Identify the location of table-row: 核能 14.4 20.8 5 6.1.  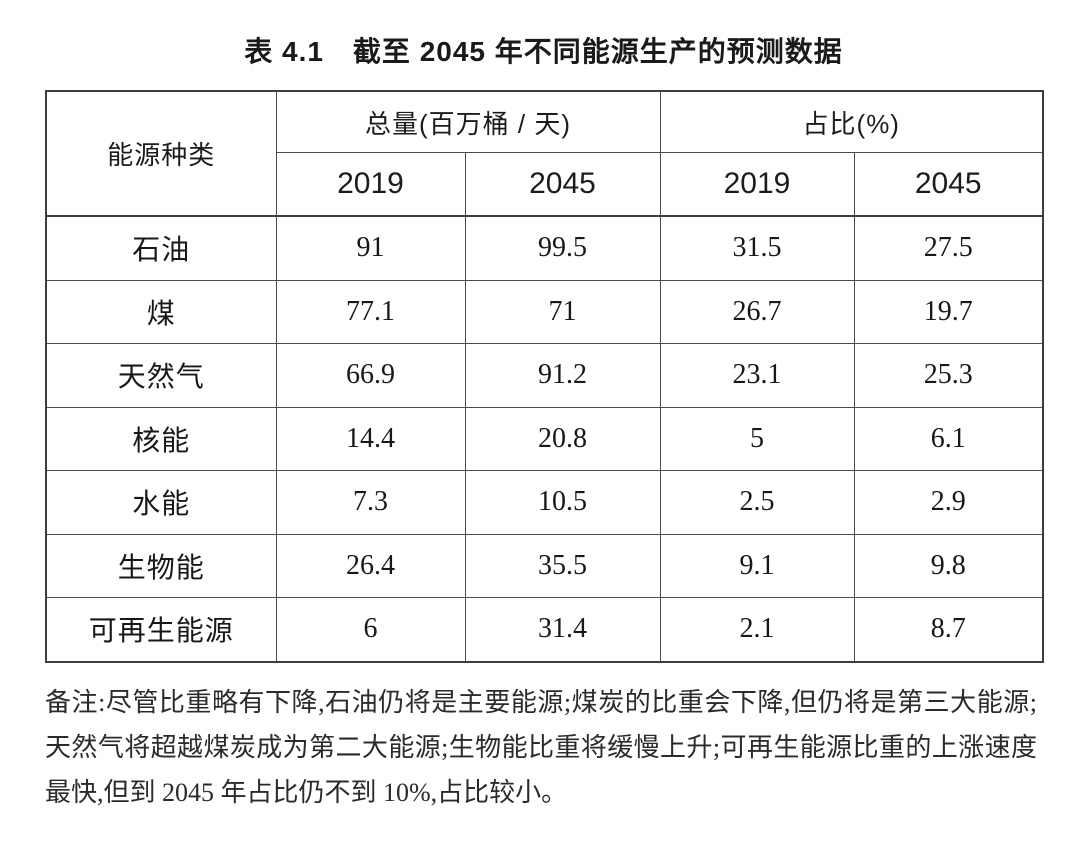
(544, 438).